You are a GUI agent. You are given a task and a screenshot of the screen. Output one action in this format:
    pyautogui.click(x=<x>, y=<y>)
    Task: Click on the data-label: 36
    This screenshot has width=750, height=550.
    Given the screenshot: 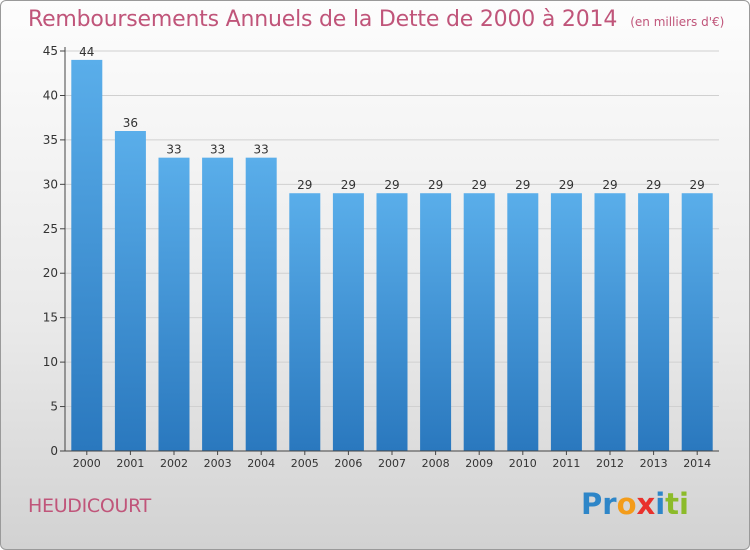 What is the action you would take?
    pyautogui.click(x=130, y=123)
    